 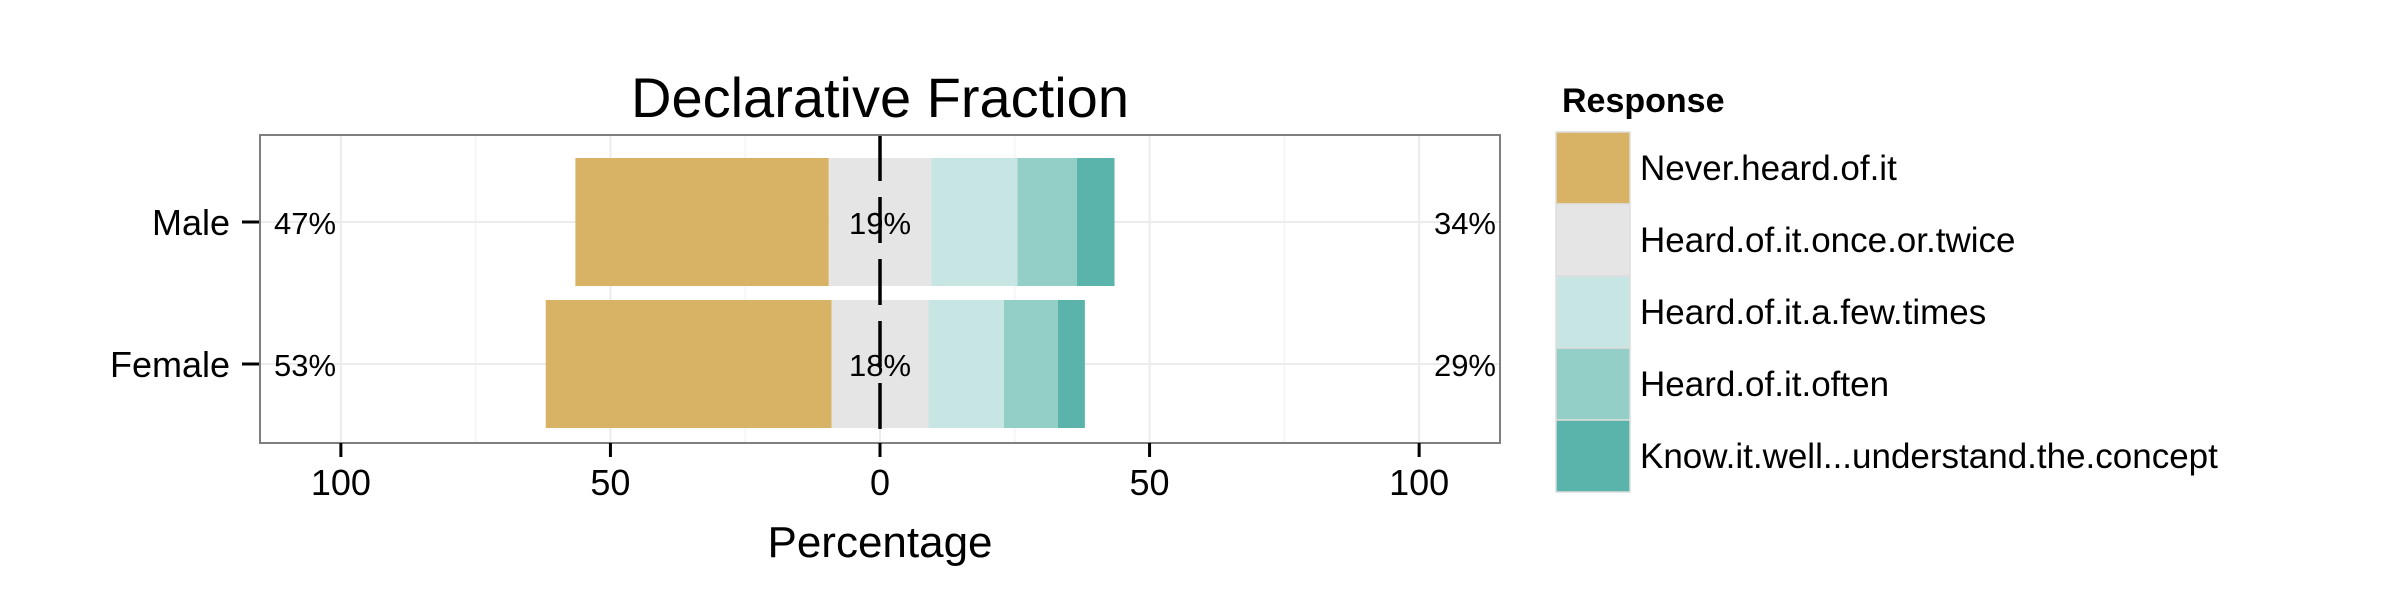 What do you see at coordinates (1764, 384) in the screenshot?
I see `legend-label: Heard.of.it.often` at bounding box center [1764, 384].